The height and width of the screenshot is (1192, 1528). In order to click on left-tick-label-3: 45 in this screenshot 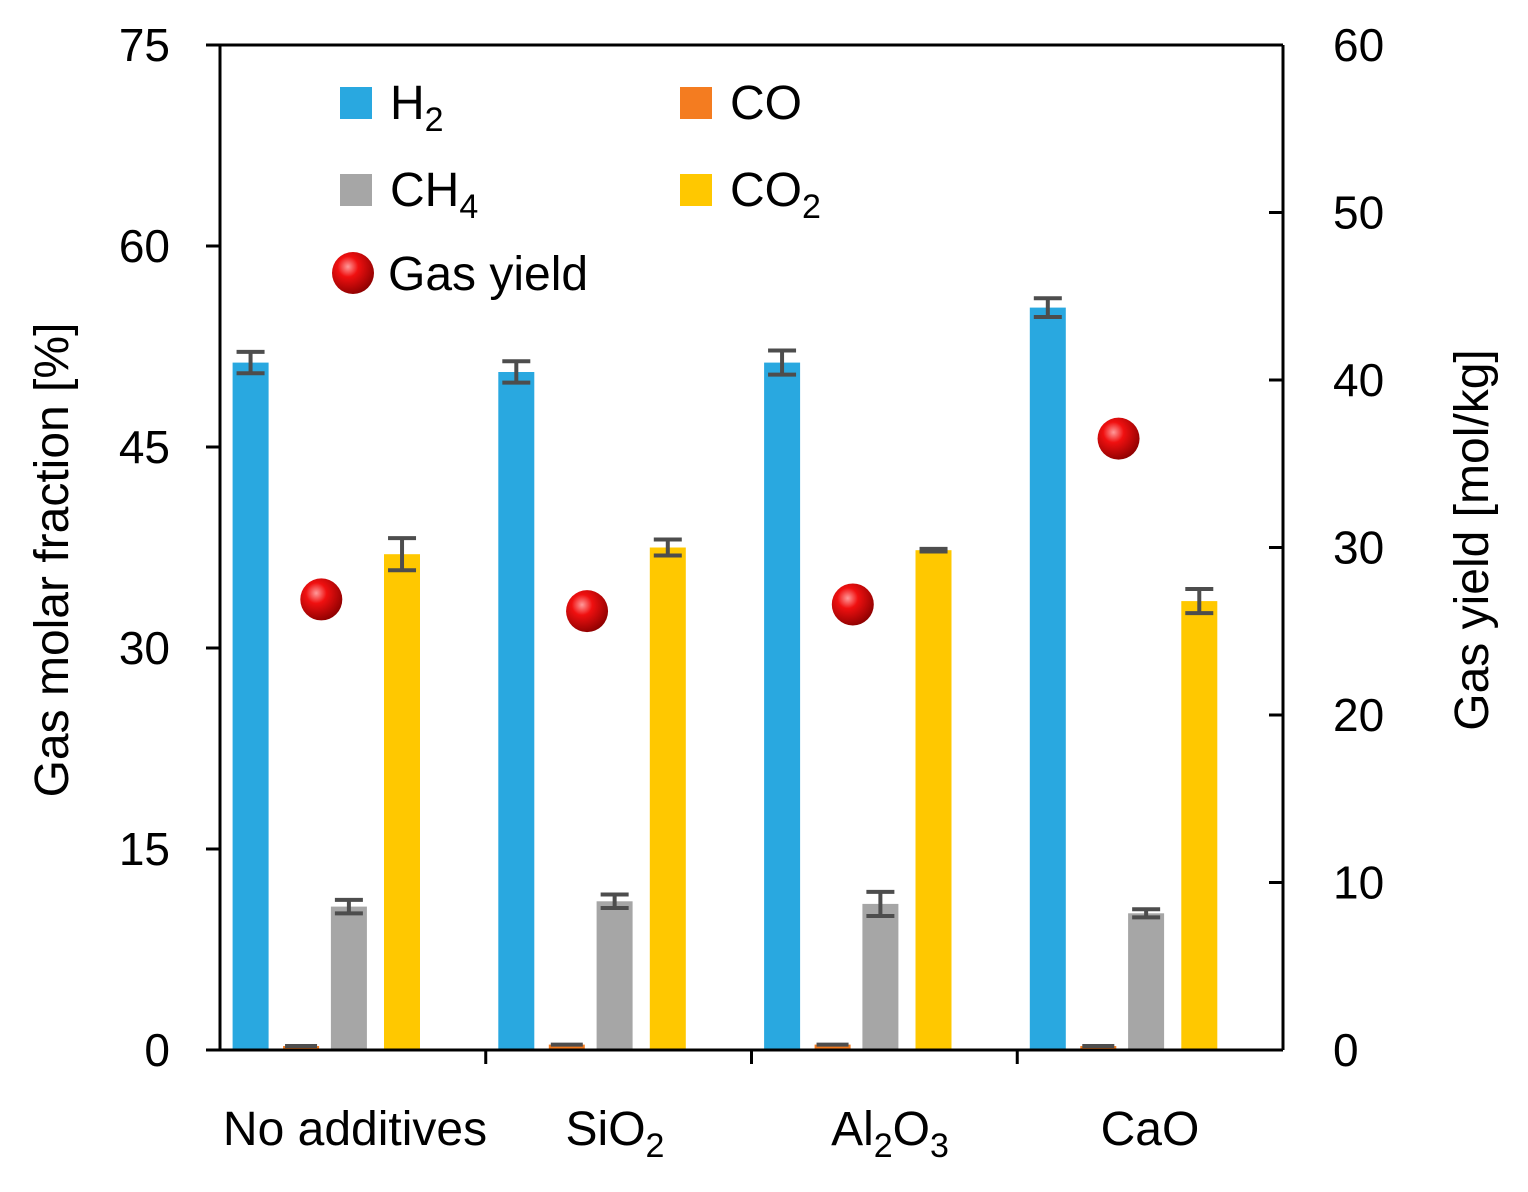, I will do `click(144, 447)`.